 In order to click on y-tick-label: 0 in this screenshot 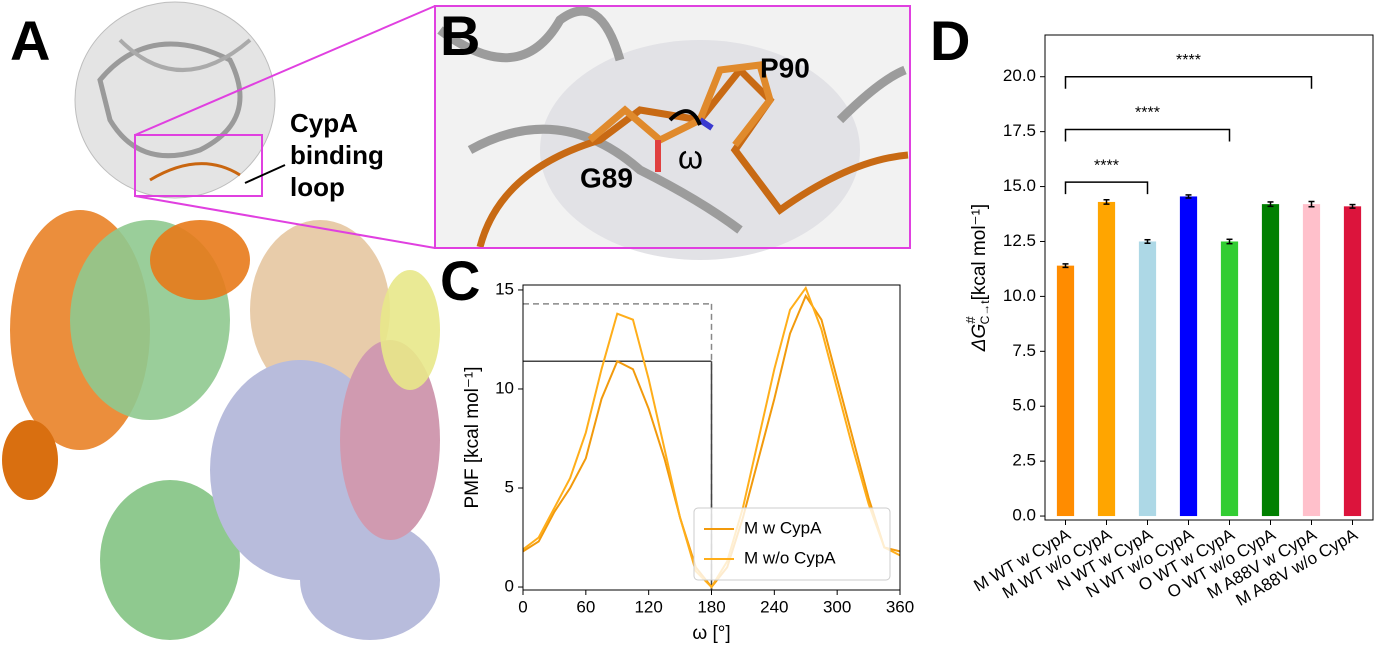, I will do `click(509, 586)`.